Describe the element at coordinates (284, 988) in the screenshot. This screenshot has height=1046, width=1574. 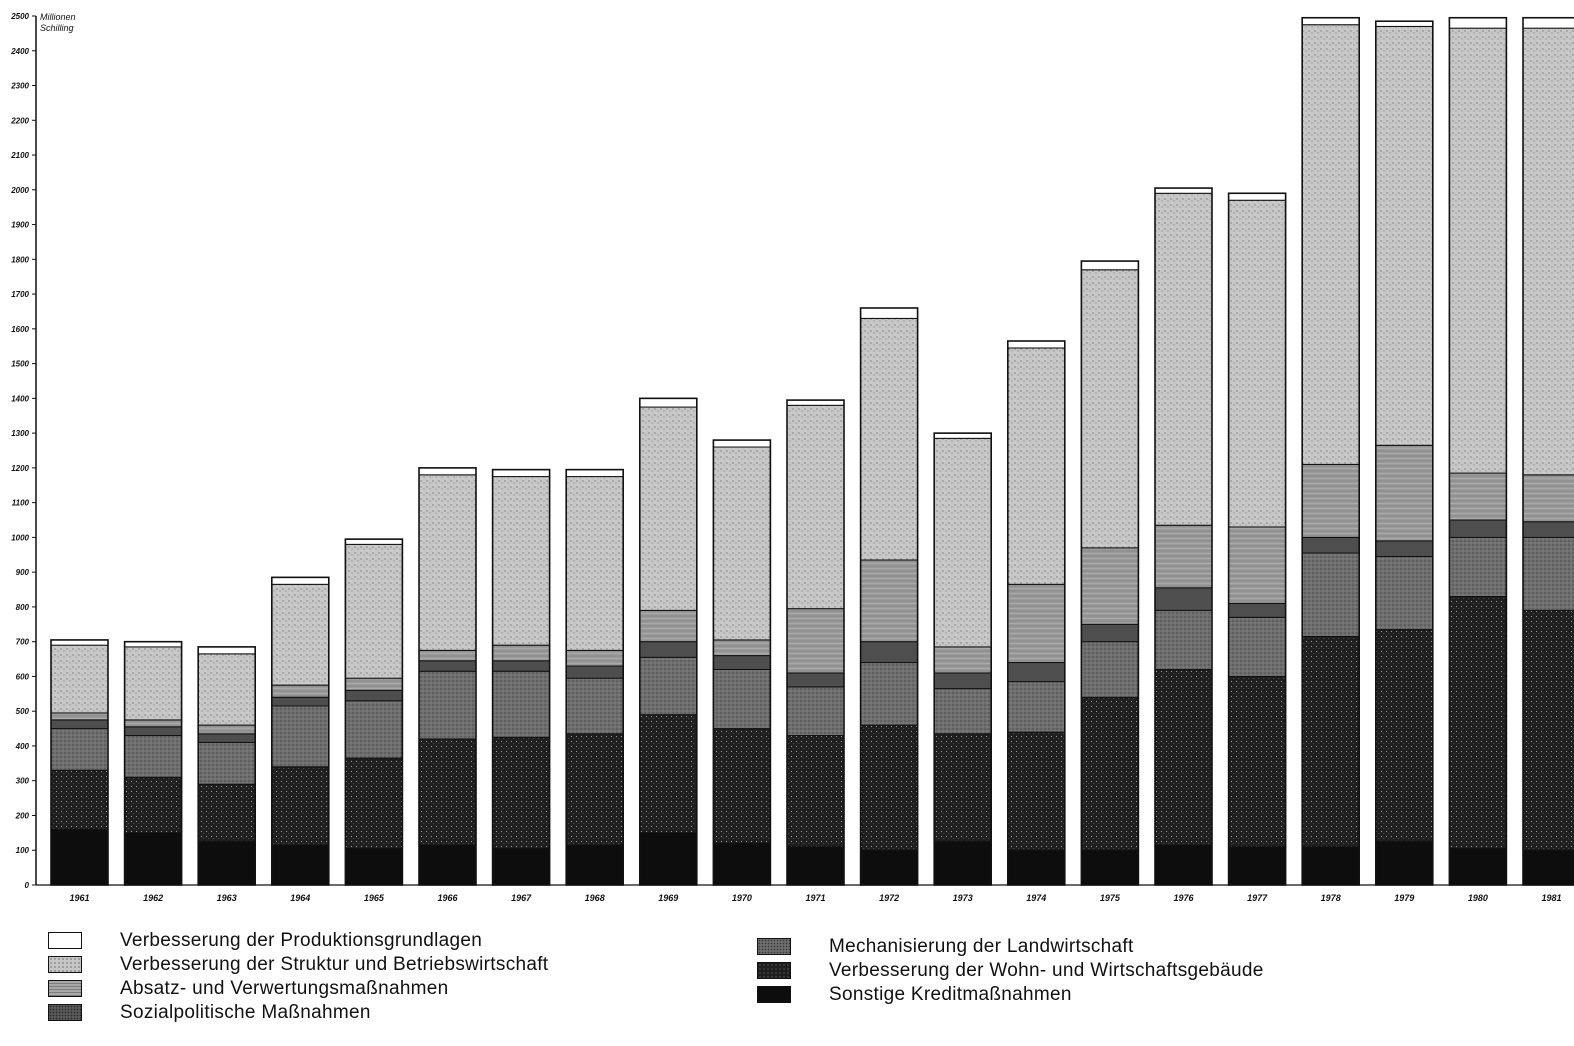
I see `legend-label: Absatz- und Verwertungsmaßnahmen` at that location.